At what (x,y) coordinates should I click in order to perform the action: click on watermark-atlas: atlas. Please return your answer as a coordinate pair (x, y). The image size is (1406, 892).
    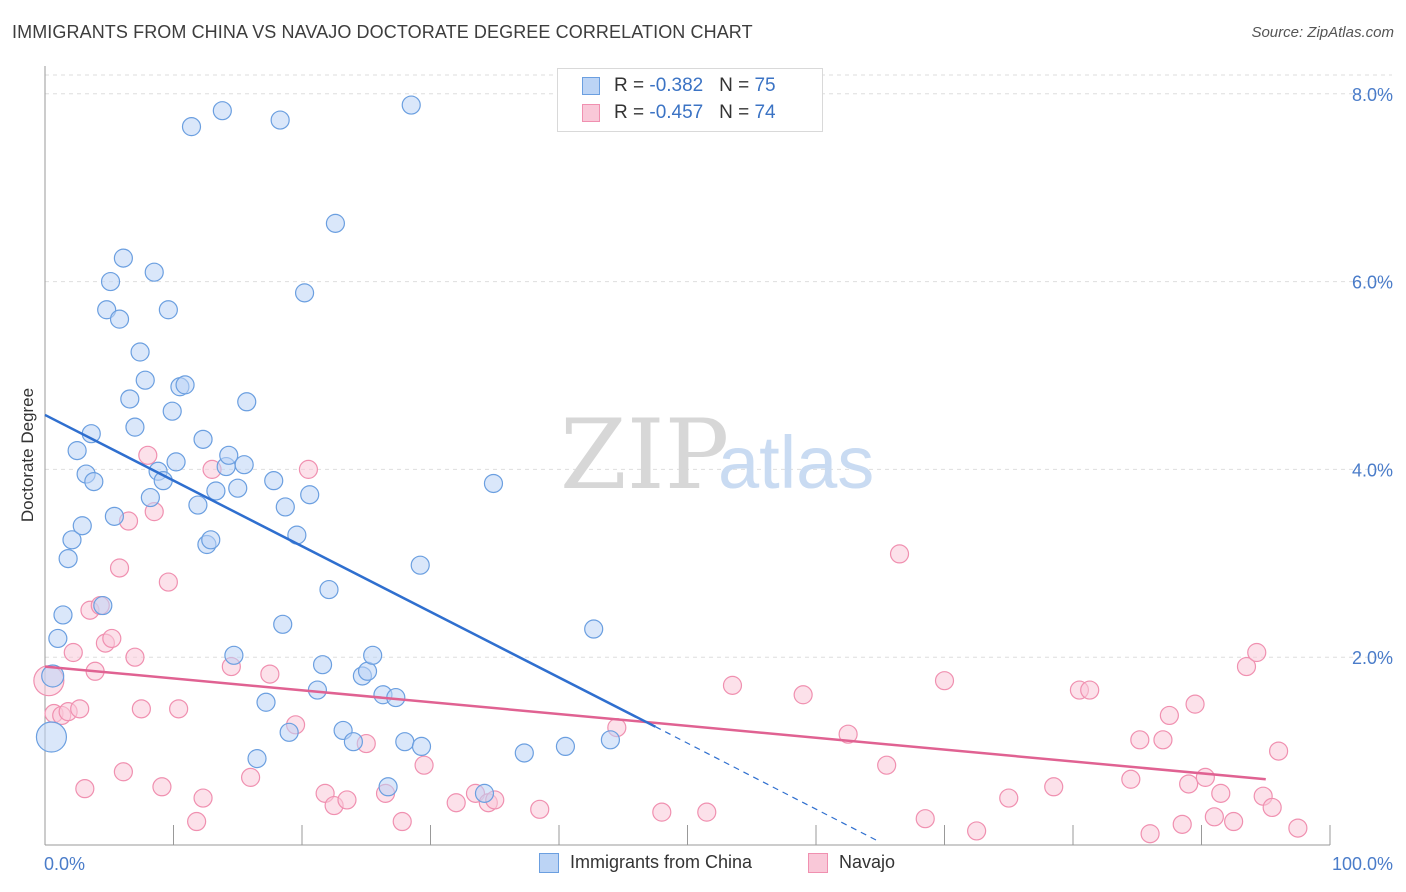
    Looking at the image, I should click on (796, 462).